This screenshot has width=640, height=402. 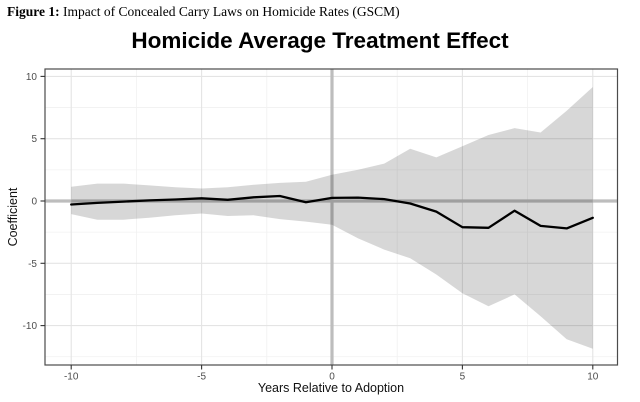 I want to click on y-axis-title: Coefficient, so click(x=13, y=217).